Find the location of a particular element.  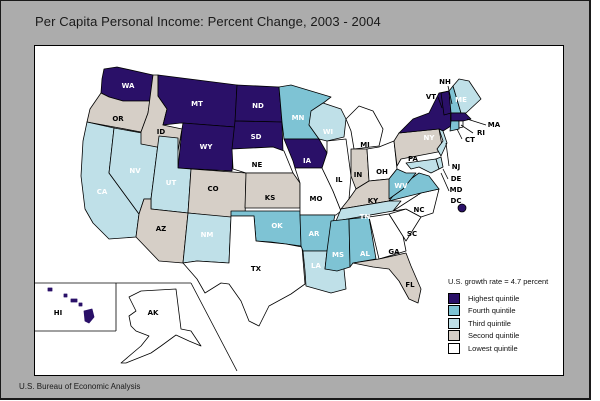

label-CT: CT is located at coordinates (470, 140).